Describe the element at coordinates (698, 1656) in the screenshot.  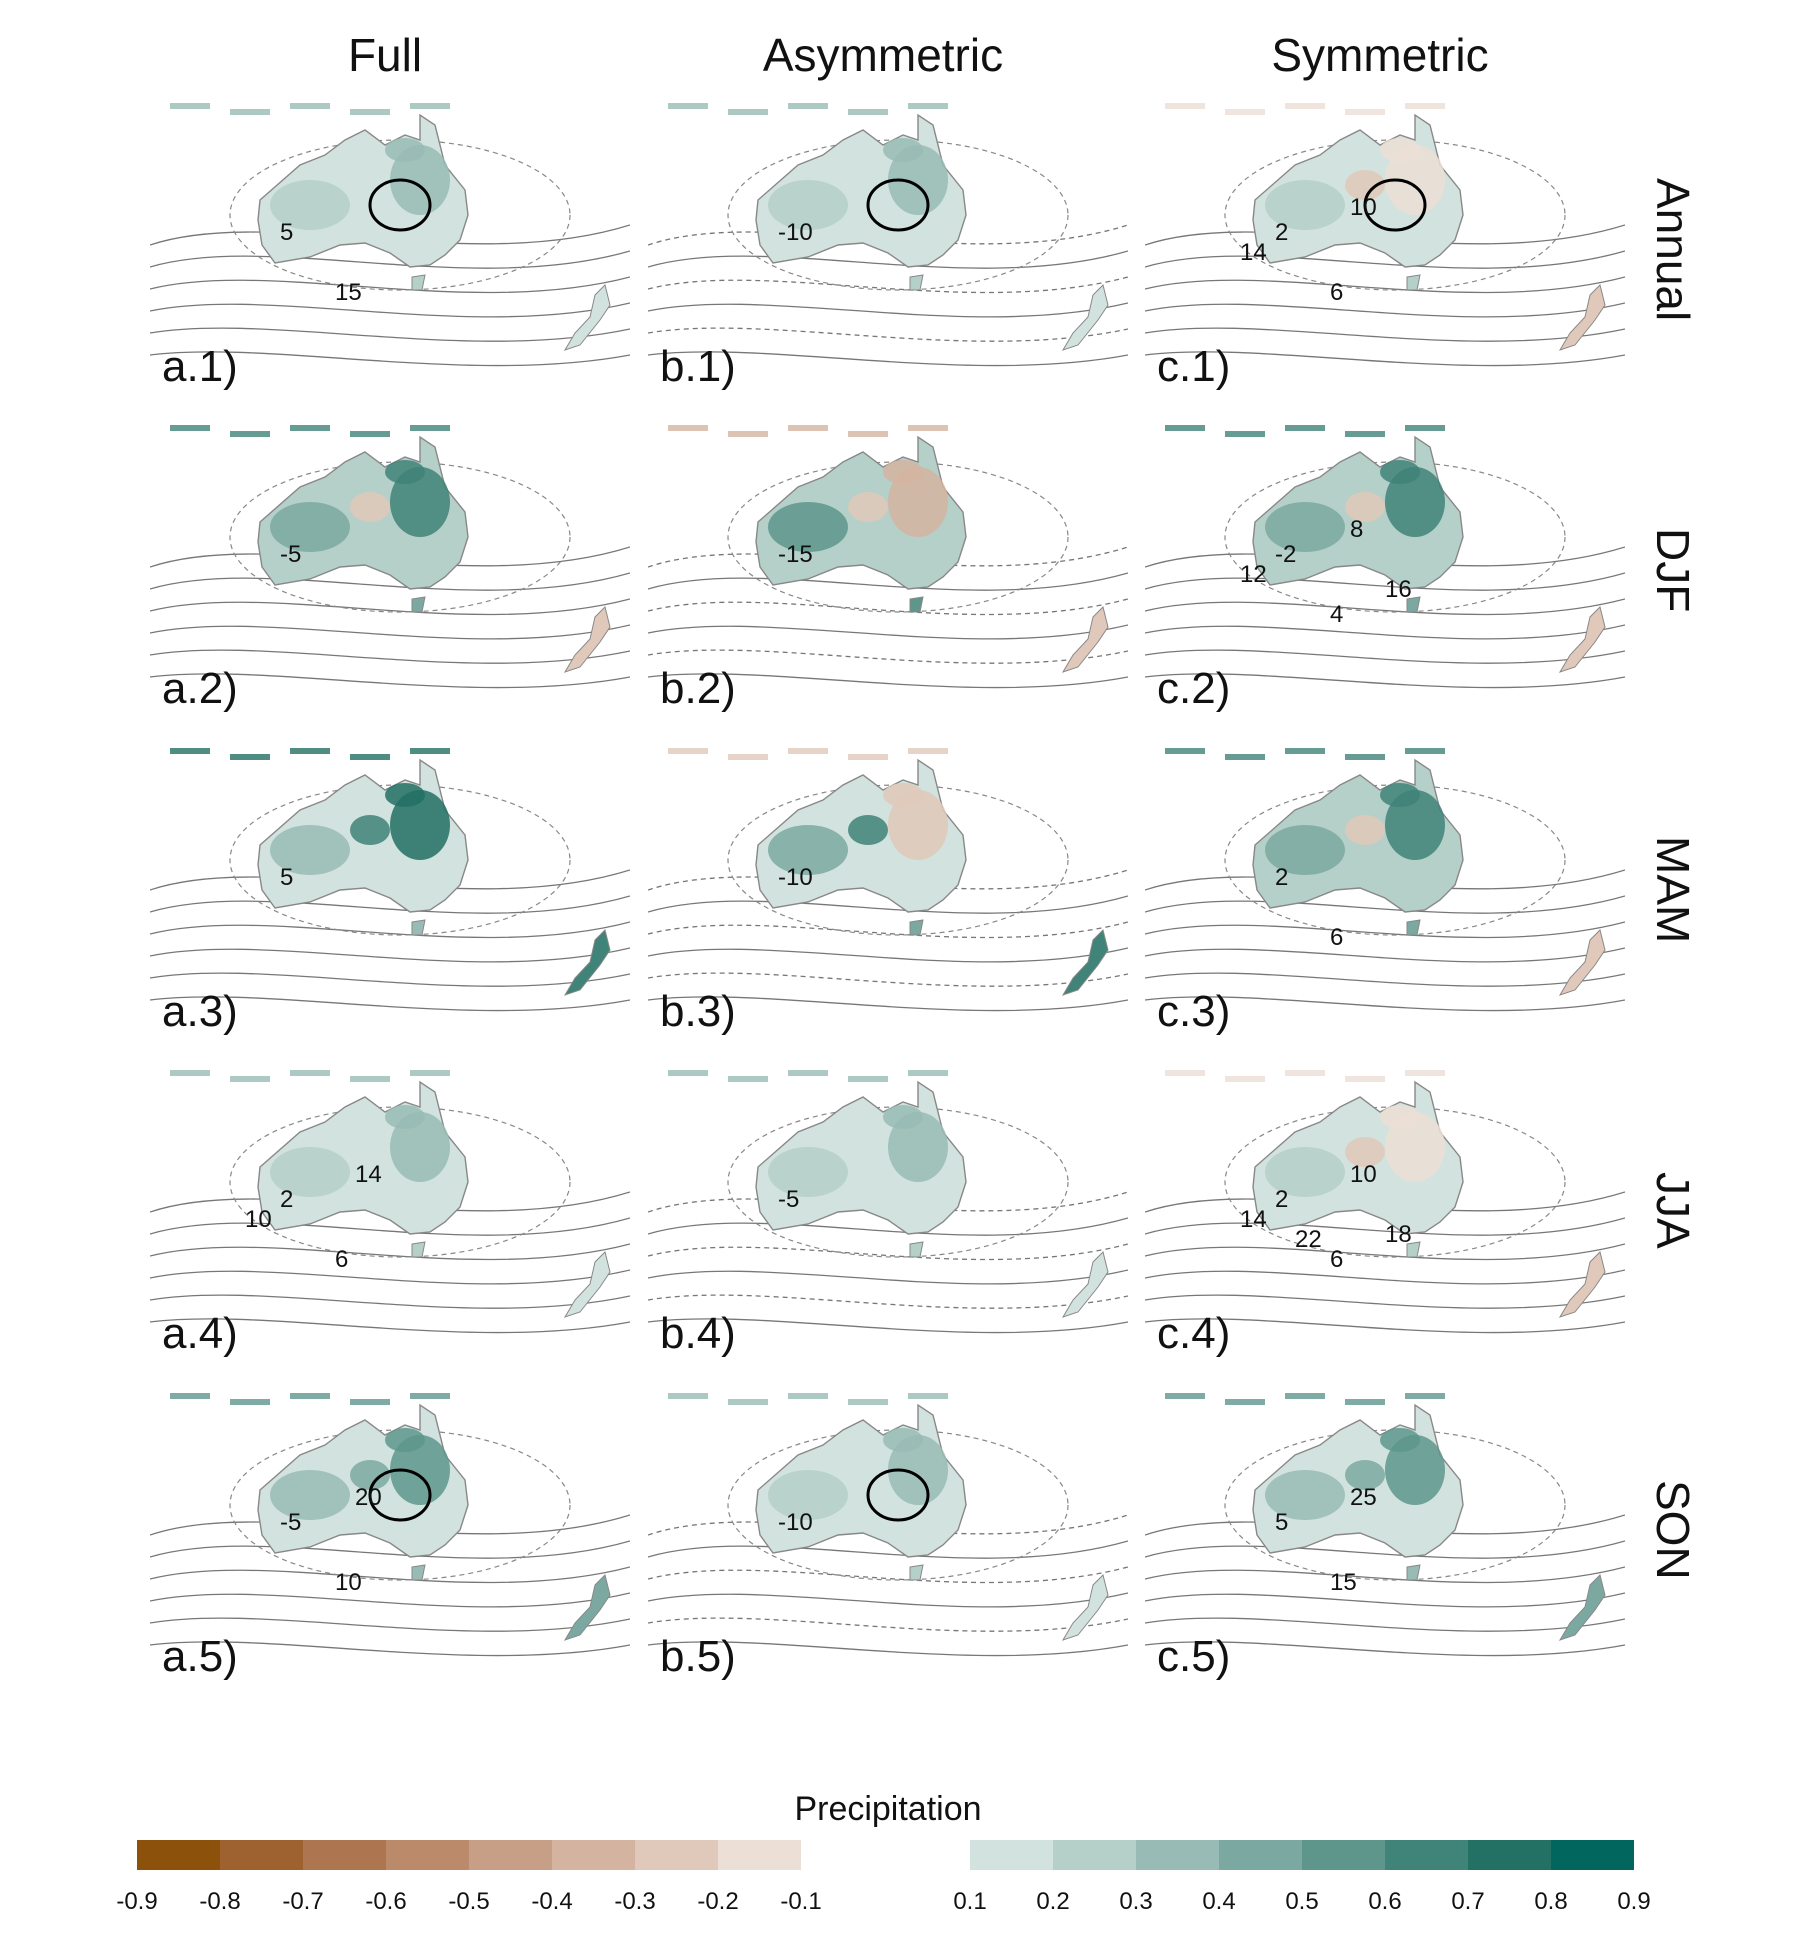
I see `panel-label: b.5)` at that location.